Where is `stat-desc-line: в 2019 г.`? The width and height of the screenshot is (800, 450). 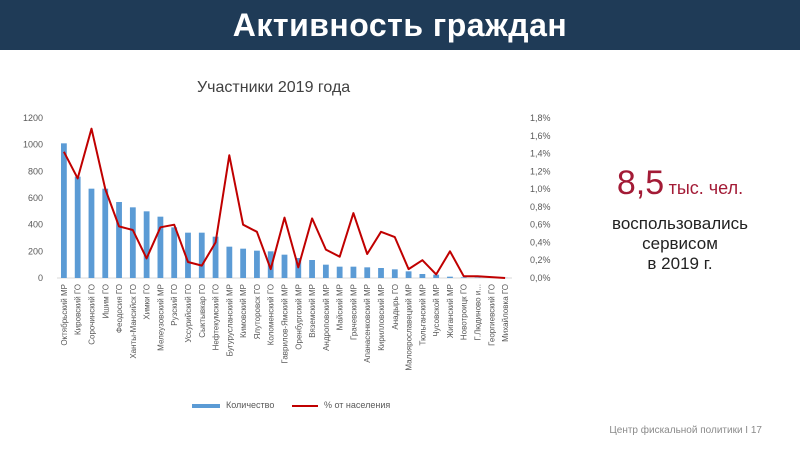 stat-desc-line: в 2019 г. is located at coordinates (680, 263).